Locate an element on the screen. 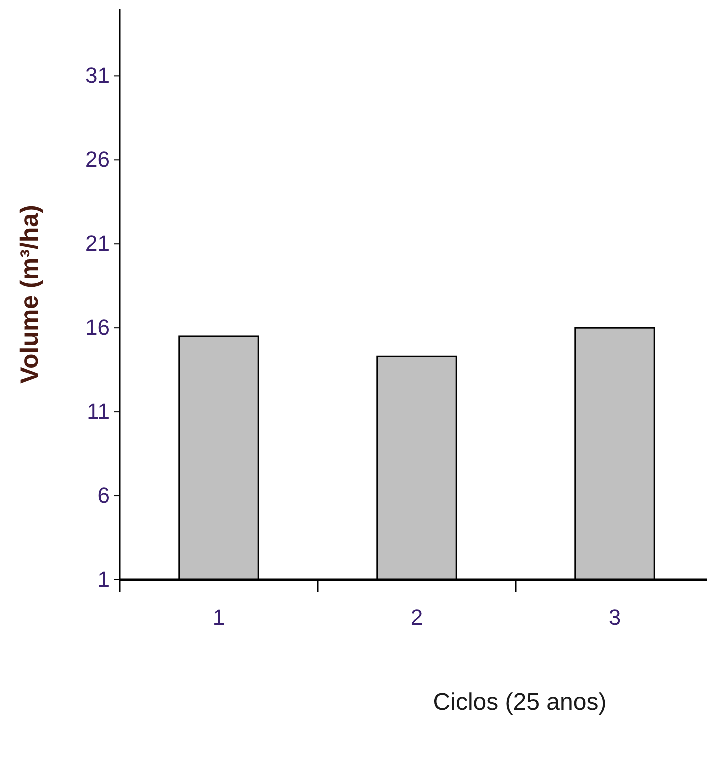  y-axis-title: Volume (m³/ha) is located at coordinates (30, 294).